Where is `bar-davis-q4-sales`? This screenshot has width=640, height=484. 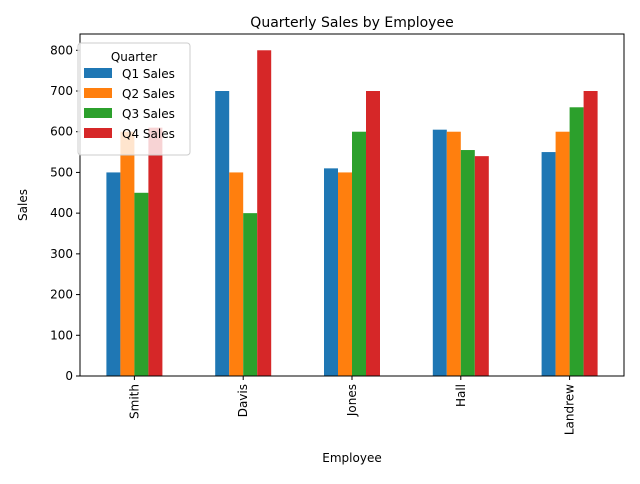 bar-davis-q4-sales is located at coordinates (264, 213).